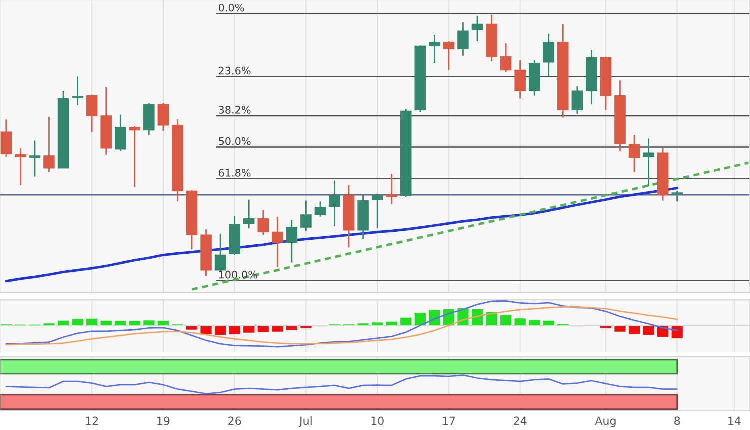 The image size is (750, 430). What do you see at coordinates (234, 173) in the screenshot?
I see `annotation: 61.8%` at bounding box center [234, 173].